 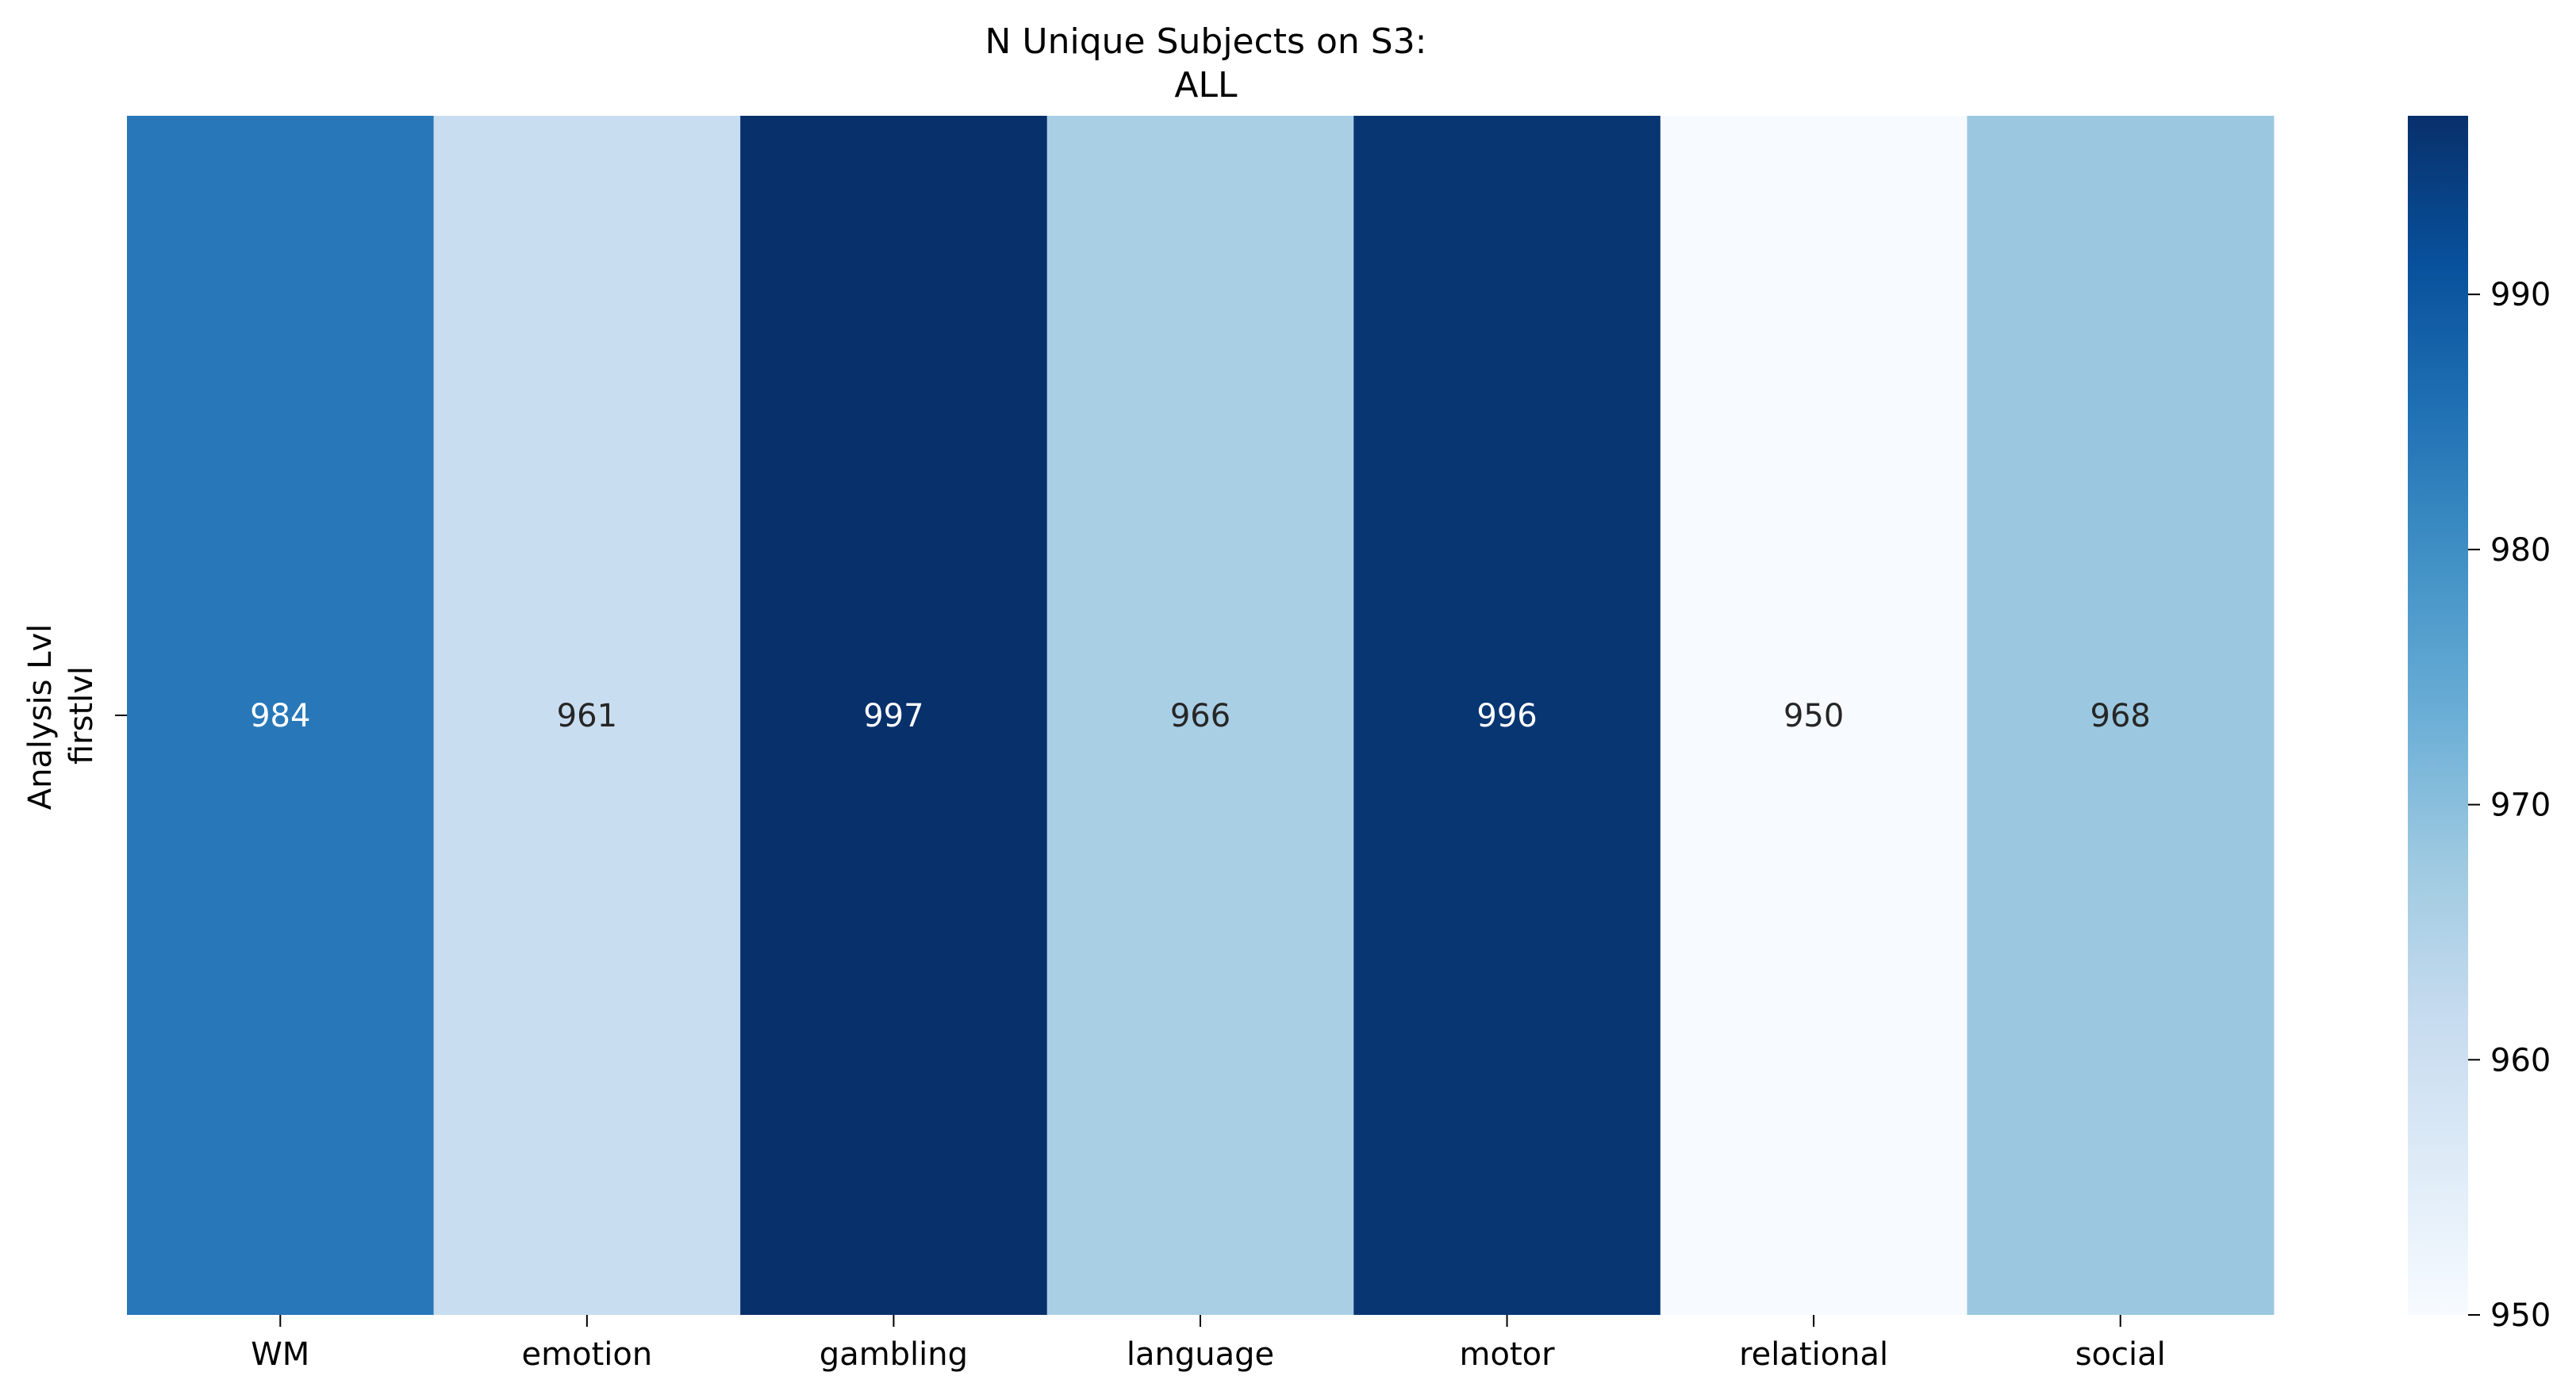 What do you see at coordinates (81, 715) in the screenshot?
I see `y-tick-label: firstlvl` at bounding box center [81, 715].